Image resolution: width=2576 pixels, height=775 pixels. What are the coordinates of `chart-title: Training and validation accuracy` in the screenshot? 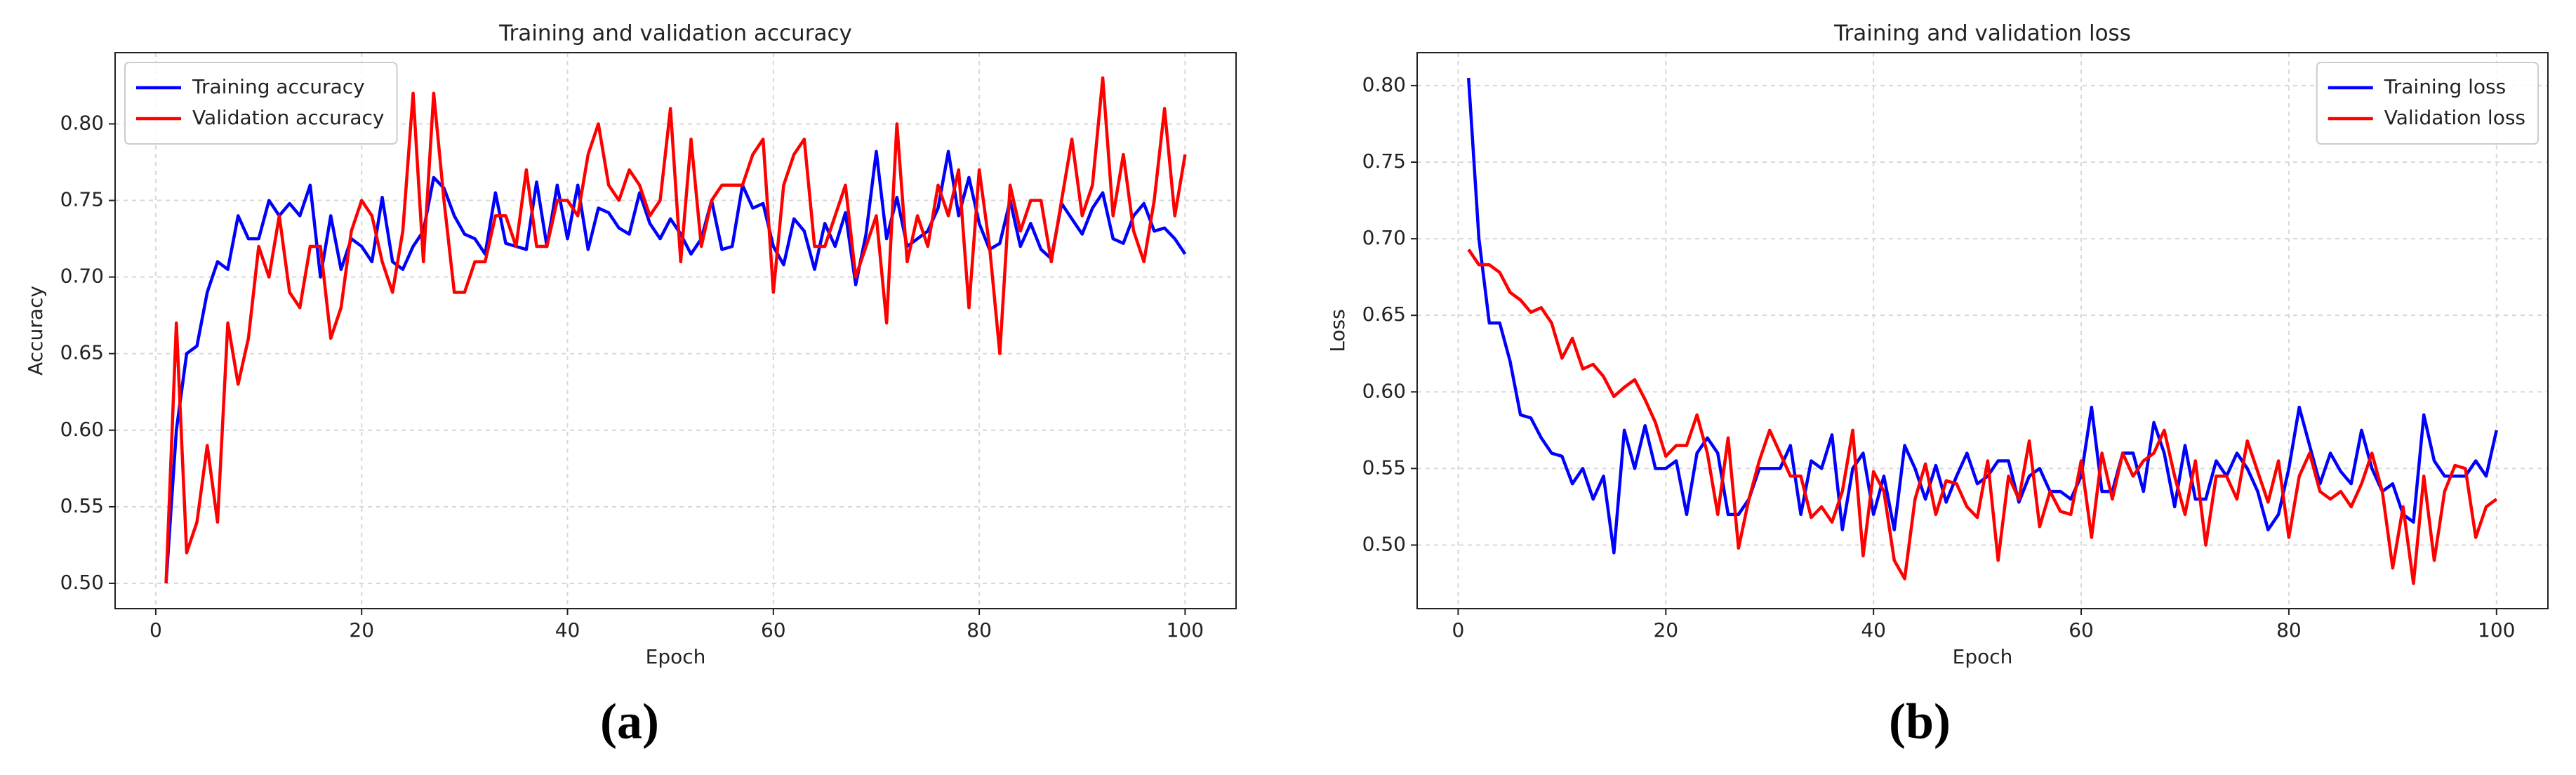 It's located at (675, 33).